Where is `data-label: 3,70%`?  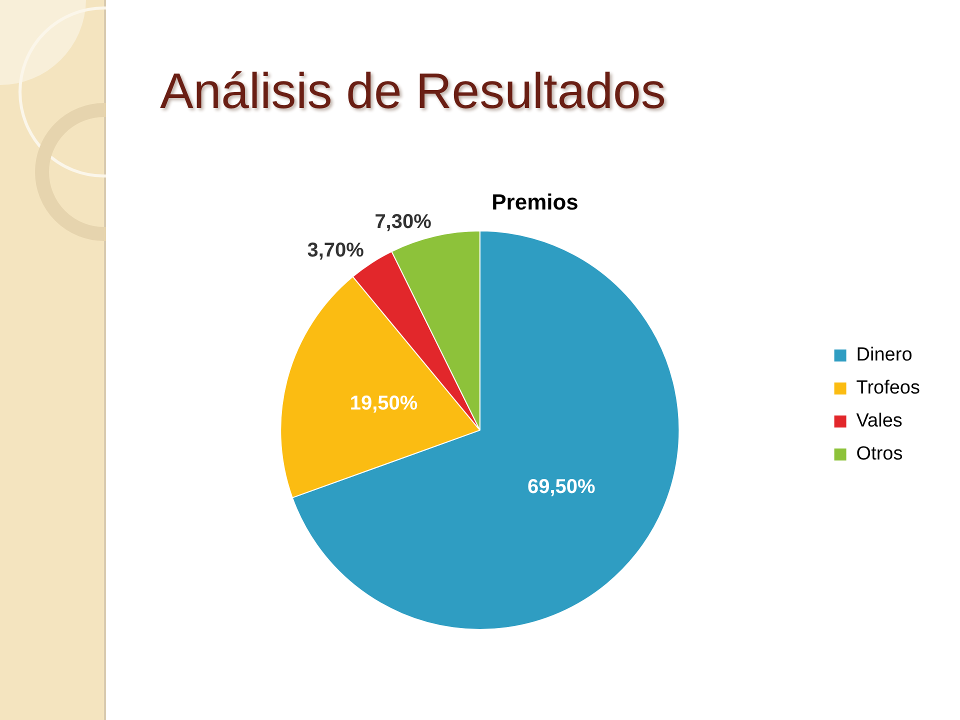
data-label: 3,70% is located at coordinates (335, 251).